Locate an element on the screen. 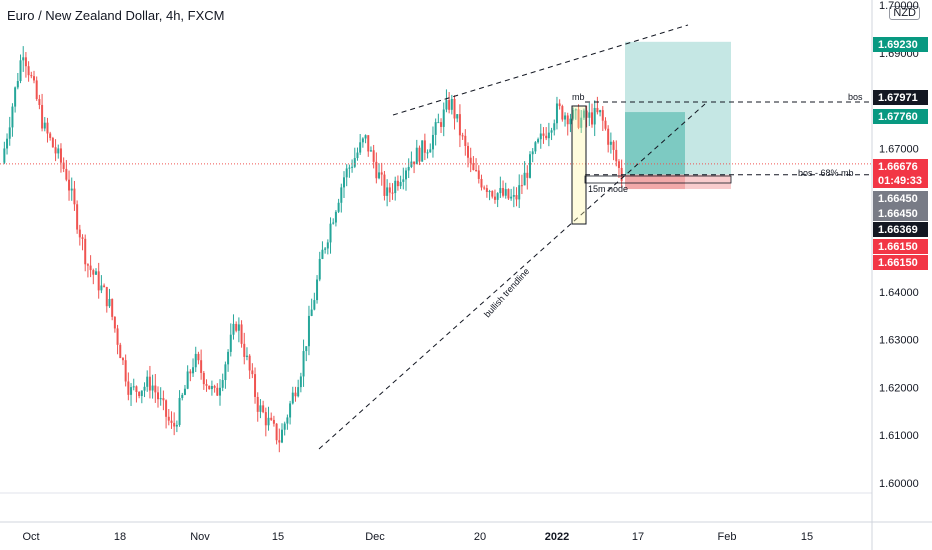 The height and width of the screenshot is (550, 932). y-tick-label: 1.60000 is located at coordinates (899, 484).